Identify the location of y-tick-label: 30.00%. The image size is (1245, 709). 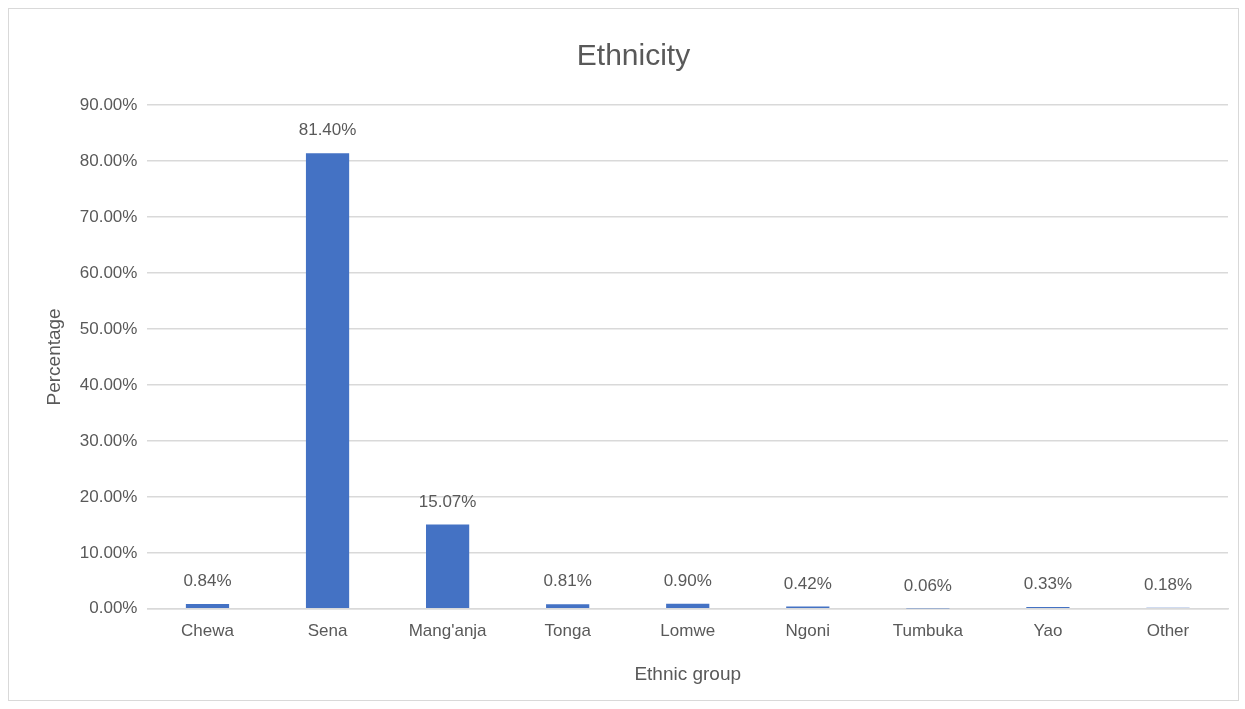
(108, 440).